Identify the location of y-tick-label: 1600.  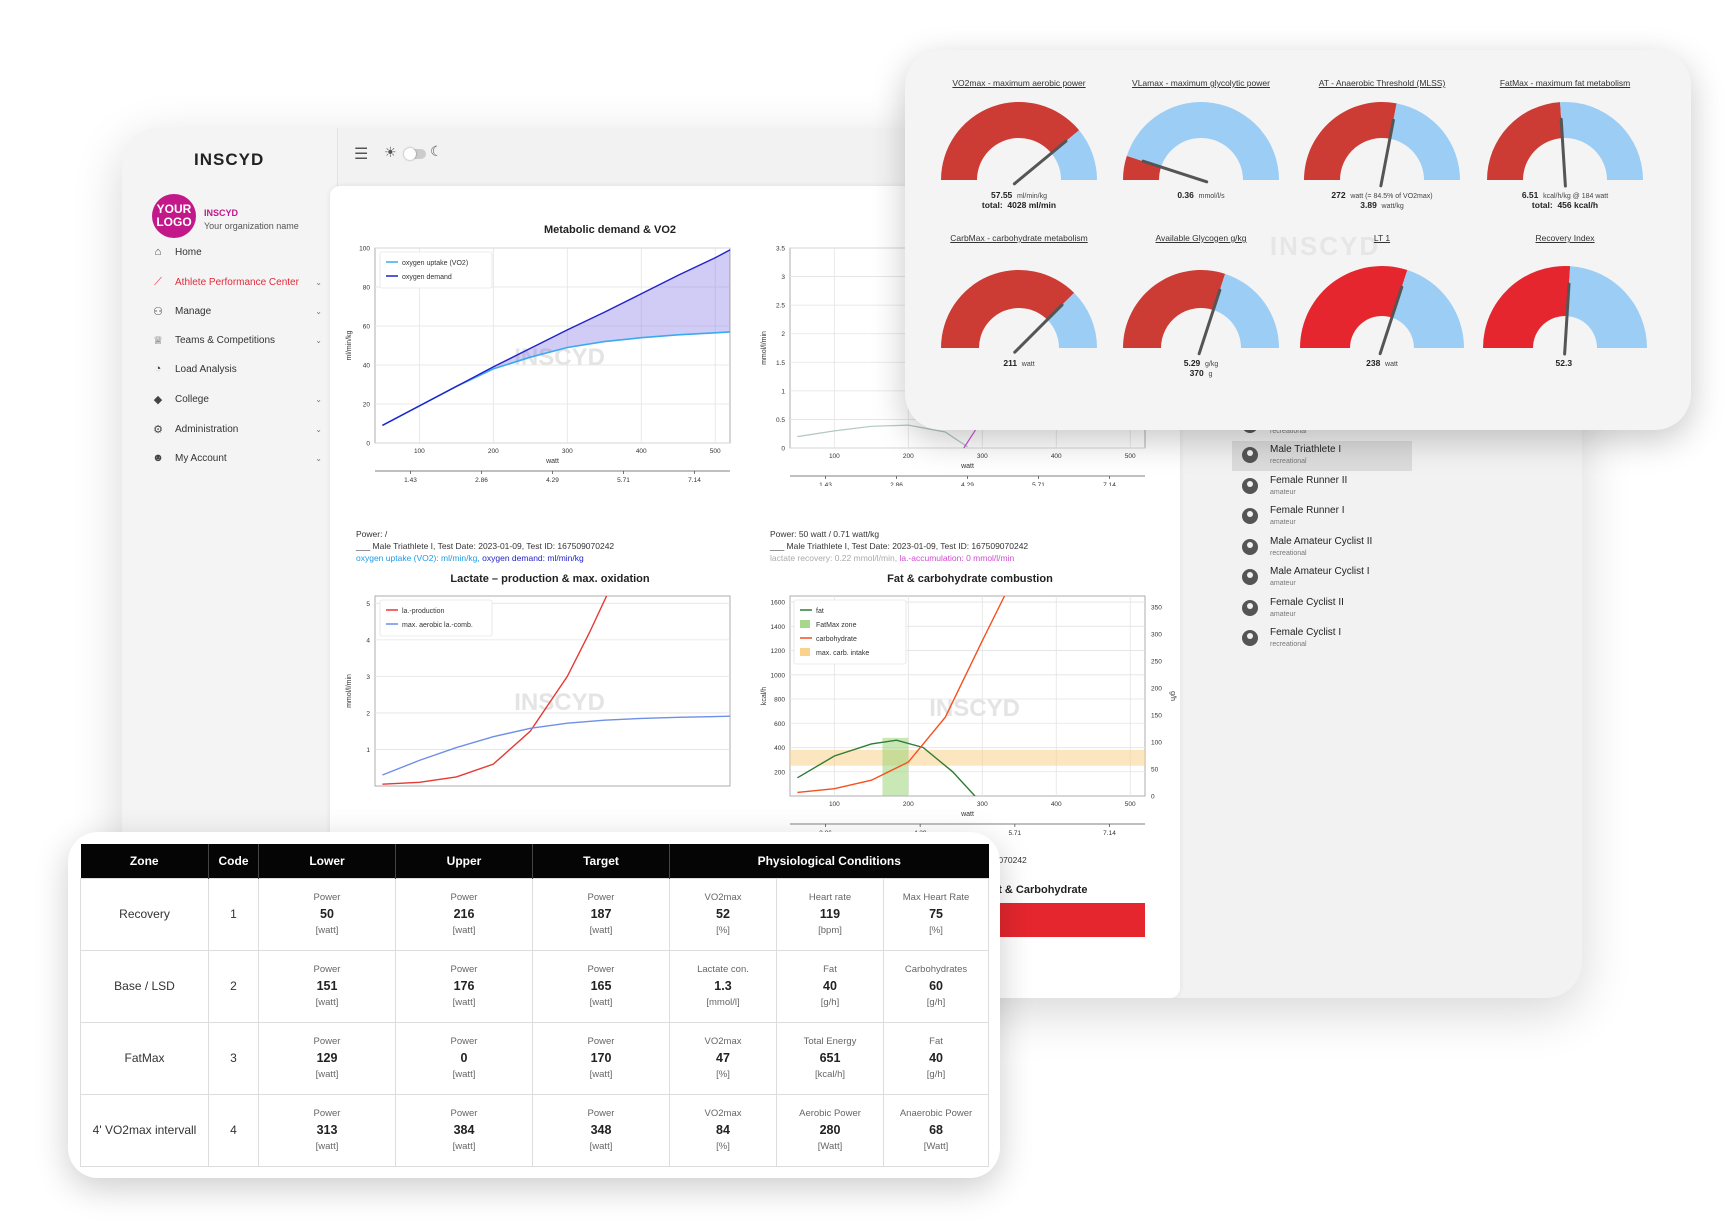
(778, 603).